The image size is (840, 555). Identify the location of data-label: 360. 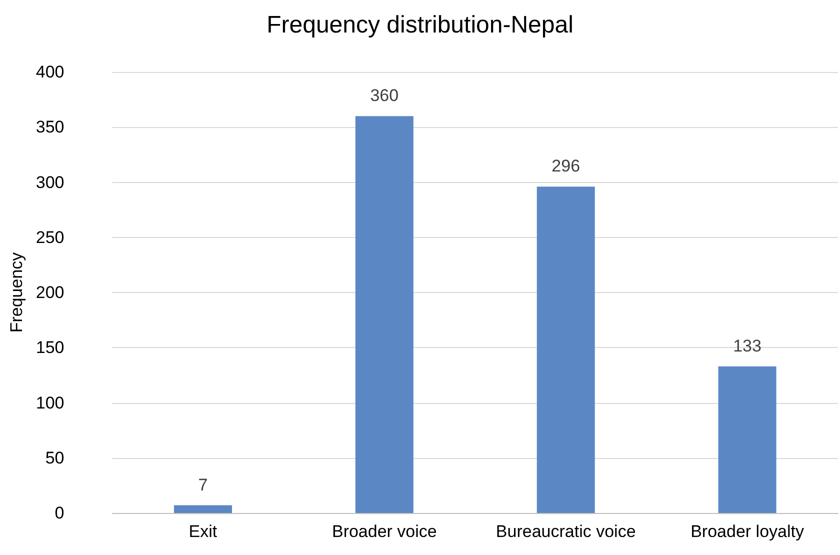
(384, 96).